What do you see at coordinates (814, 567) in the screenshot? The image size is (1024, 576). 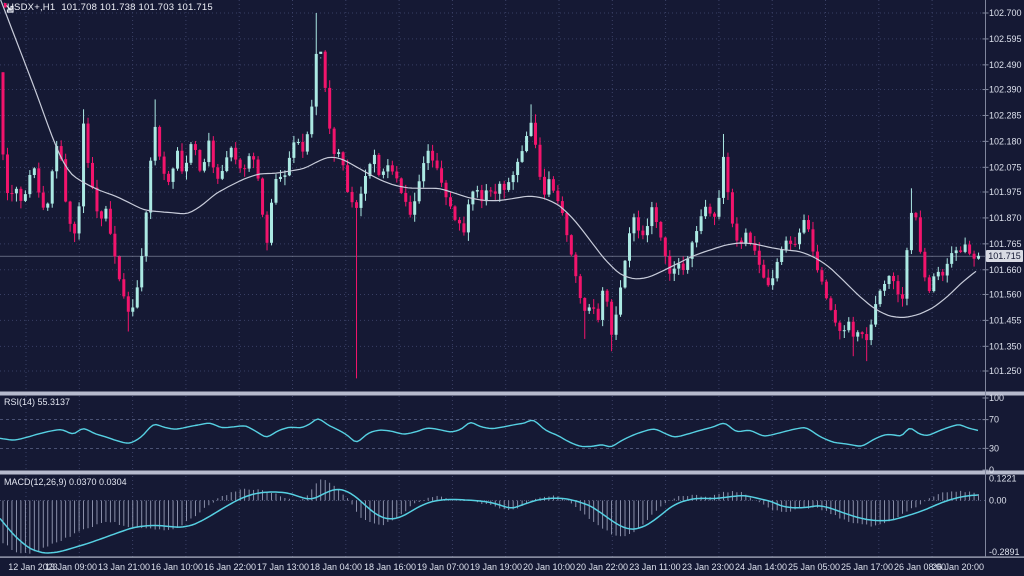 I see `time-axis-label: 25 Jan 05:00` at bounding box center [814, 567].